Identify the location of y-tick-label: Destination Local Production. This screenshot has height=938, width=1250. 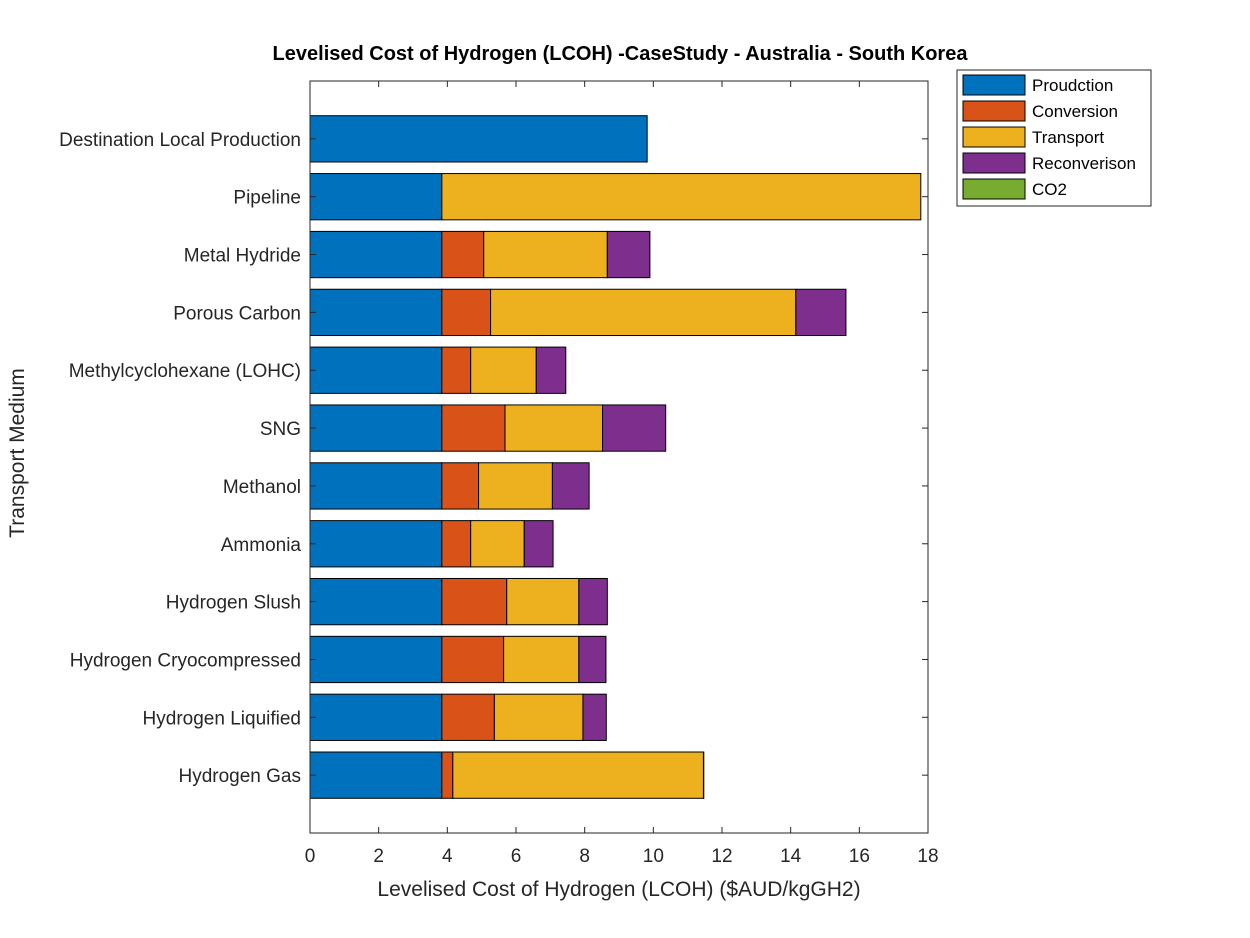
(180, 140).